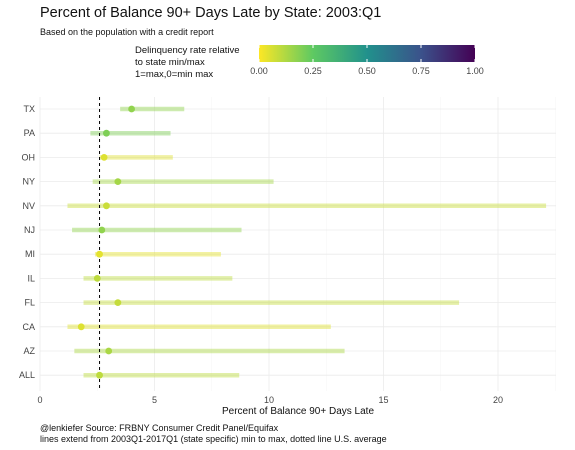  I want to click on dot-az, so click(109, 351).